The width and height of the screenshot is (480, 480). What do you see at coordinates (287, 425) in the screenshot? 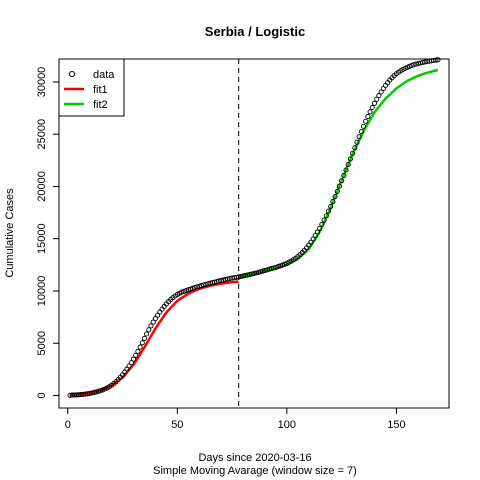
I see `x-tick-label: 100` at bounding box center [287, 425].